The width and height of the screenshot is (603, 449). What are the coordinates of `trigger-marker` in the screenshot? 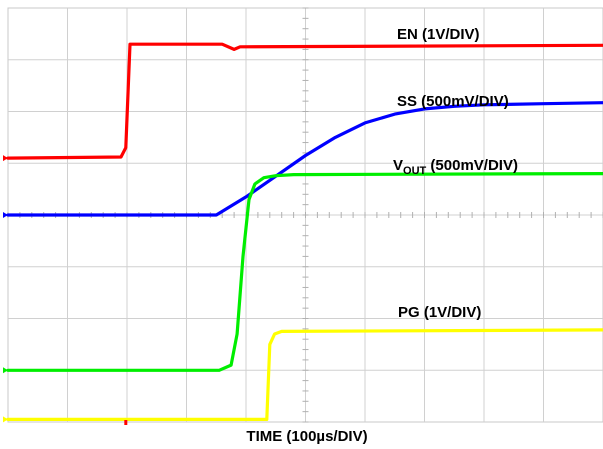 It's located at (126, 422).